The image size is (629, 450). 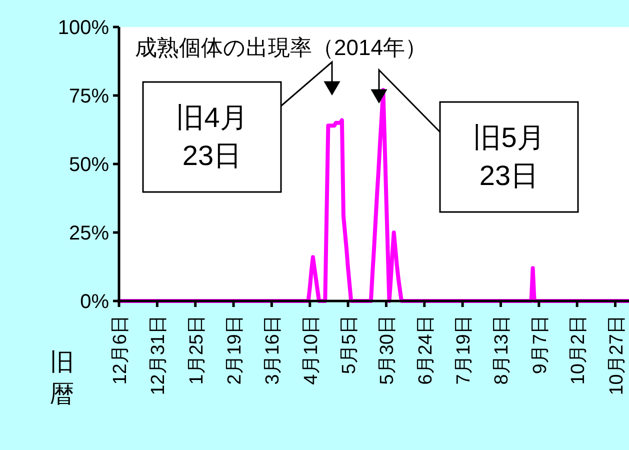 What do you see at coordinates (579, 350) in the screenshot?
I see `x-tick-label: 10月2日` at bounding box center [579, 350].